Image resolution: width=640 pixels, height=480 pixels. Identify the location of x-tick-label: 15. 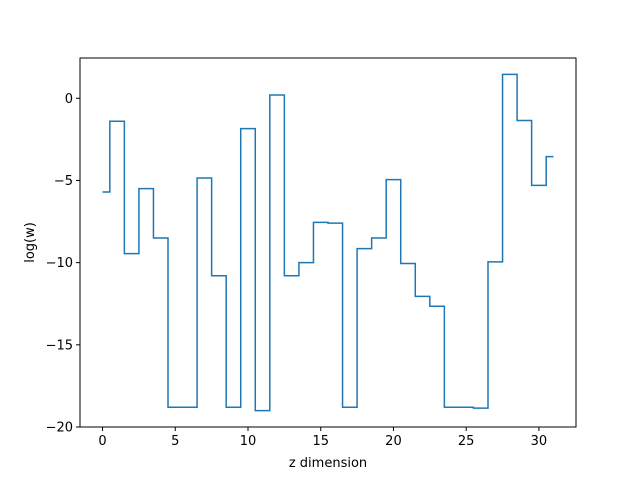
(320, 441).